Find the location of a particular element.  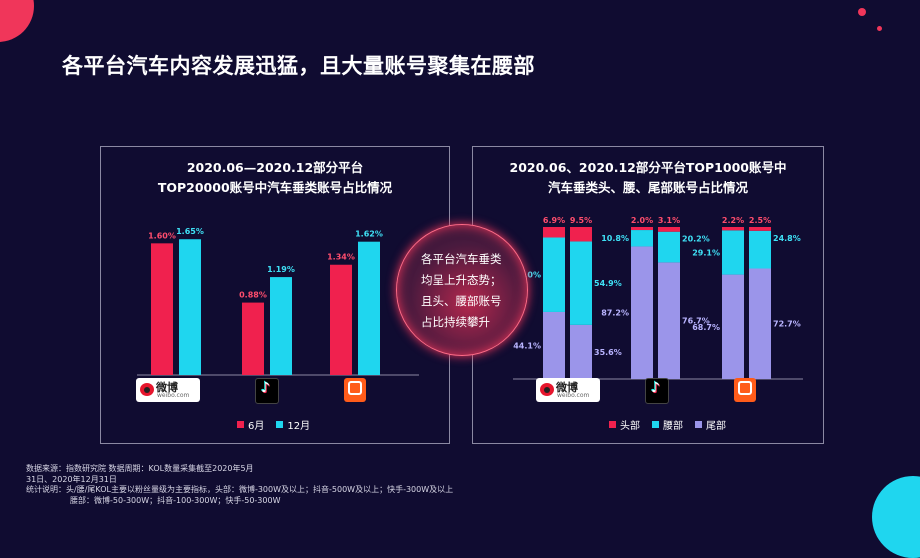

kuaishou-logo-left is located at coordinates (355, 390).